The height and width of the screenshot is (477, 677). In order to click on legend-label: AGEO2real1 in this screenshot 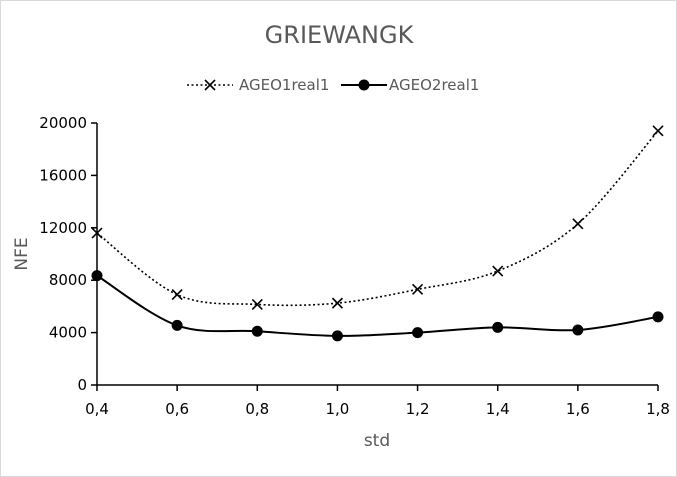, I will do `click(434, 85)`.